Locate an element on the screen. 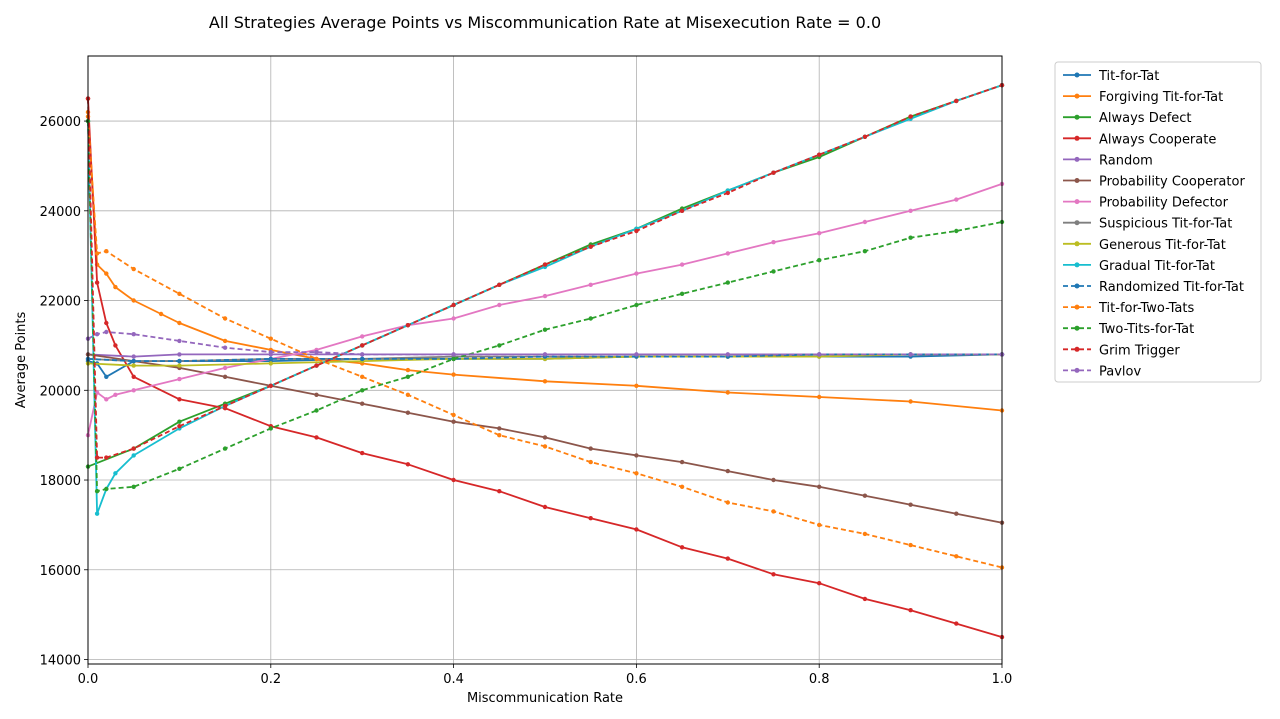 Image resolution: width=1280 pixels, height=719 pixels. legend-item: Pavlov is located at coordinates (1102, 371).